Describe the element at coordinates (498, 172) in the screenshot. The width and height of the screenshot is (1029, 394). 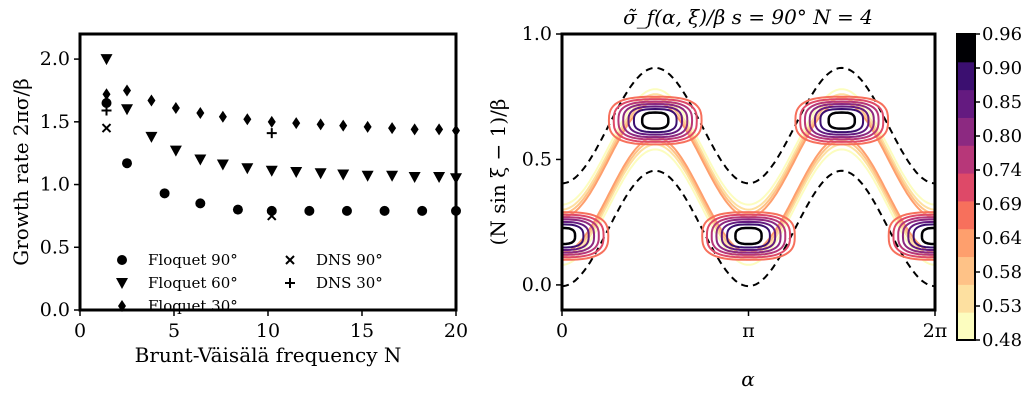
I see `right-y-axis-label: (N sin ξ − 1)/β` at that location.